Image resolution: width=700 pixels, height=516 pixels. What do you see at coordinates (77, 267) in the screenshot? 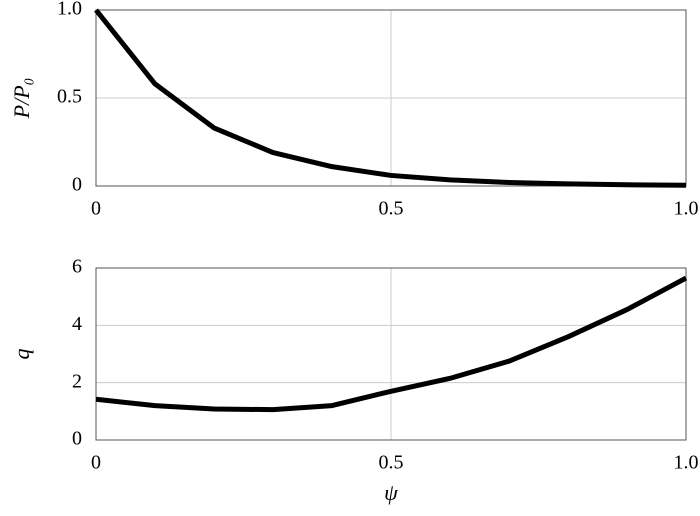
I see `y-tick-label: 6` at bounding box center [77, 267].